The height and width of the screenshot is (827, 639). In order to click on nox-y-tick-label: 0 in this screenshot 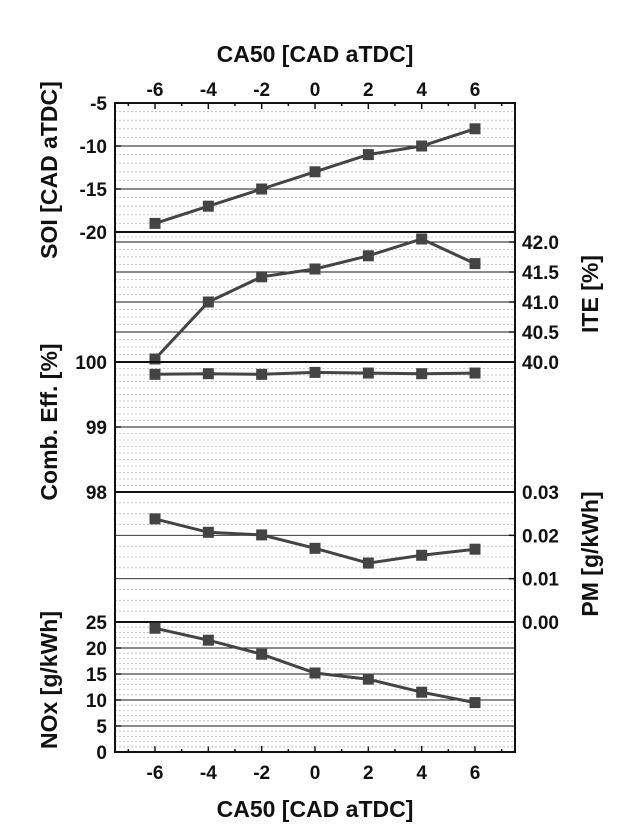, I will do `click(101, 753)`.